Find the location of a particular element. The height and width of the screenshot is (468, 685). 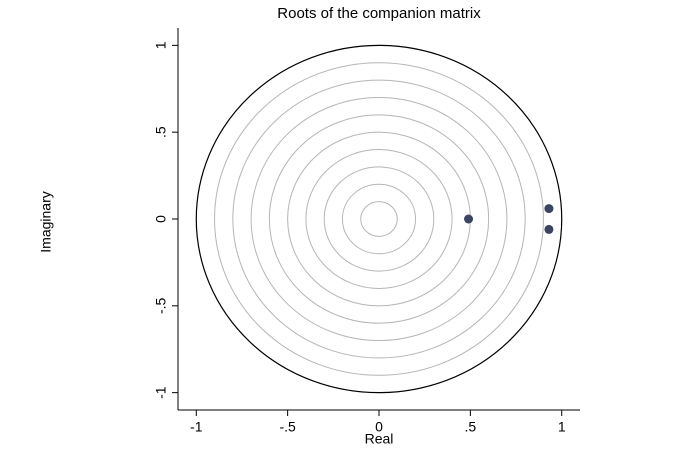

y-tick-label: 0 is located at coordinates (161, 219).